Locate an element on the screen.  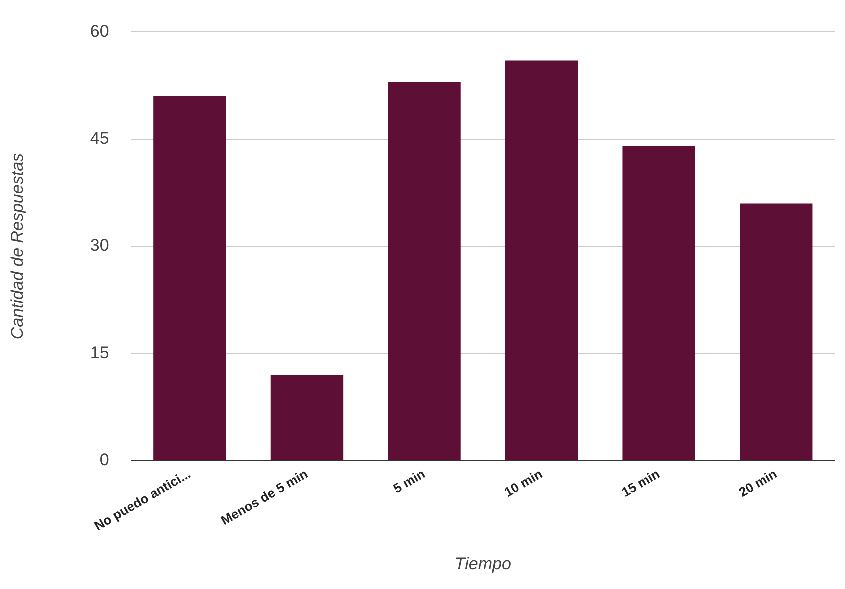
y-tick-label: 15 is located at coordinates (100, 352).